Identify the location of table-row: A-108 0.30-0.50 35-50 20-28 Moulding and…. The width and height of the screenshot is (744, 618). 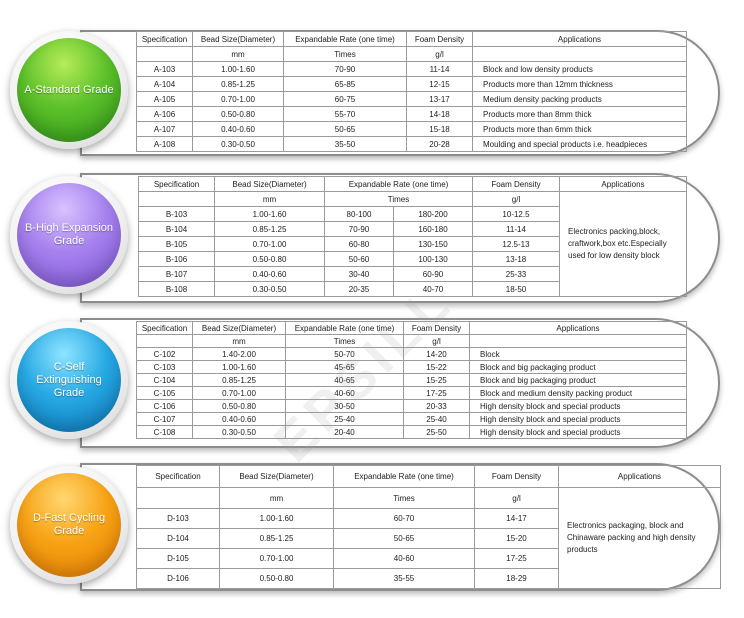
(411, 144).